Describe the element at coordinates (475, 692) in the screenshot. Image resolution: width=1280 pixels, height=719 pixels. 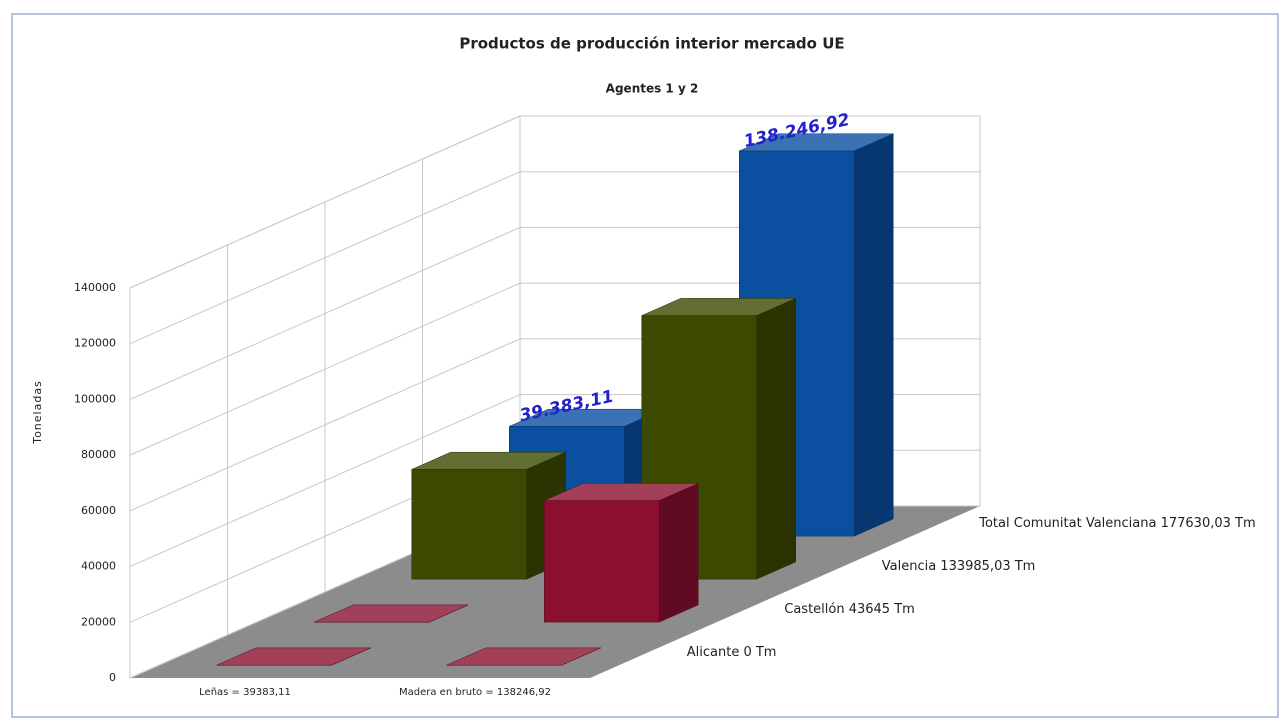
I see `x-tick-label: Madera en bruto = 138246,92` at that location.